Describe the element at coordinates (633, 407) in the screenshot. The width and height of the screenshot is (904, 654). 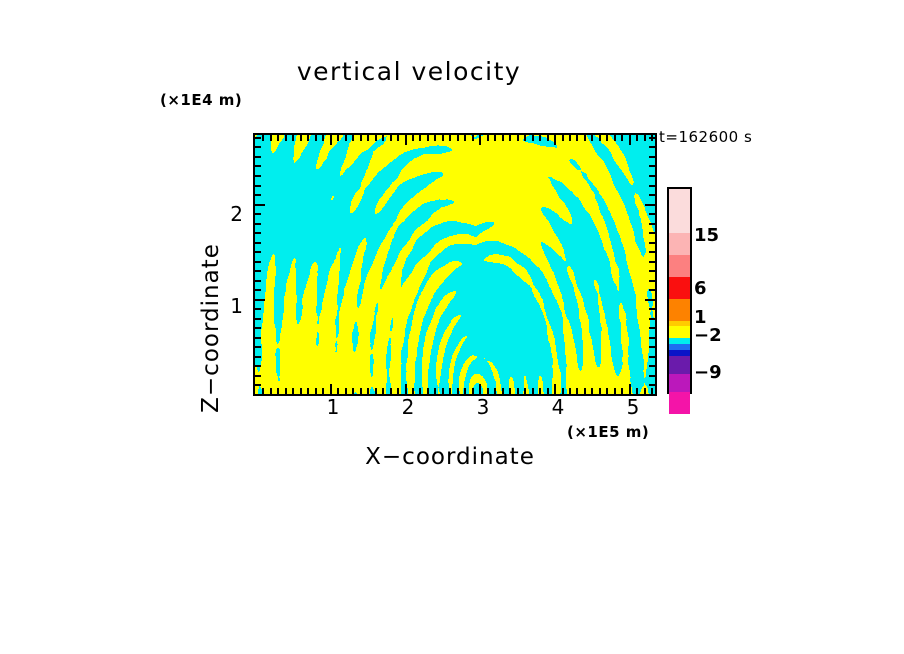
I see `xtick-label-5: 5` at that location.